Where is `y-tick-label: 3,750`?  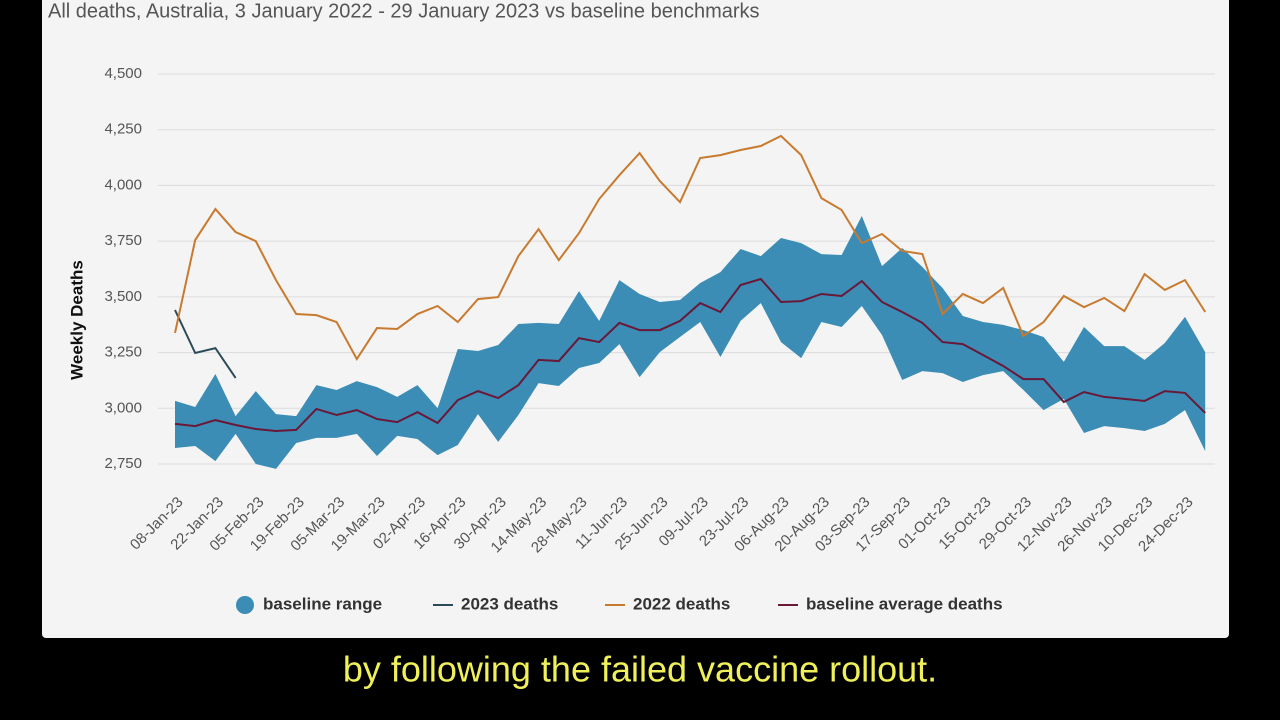
y-tick-label: 3,750 is located at coordinates (123, 240).